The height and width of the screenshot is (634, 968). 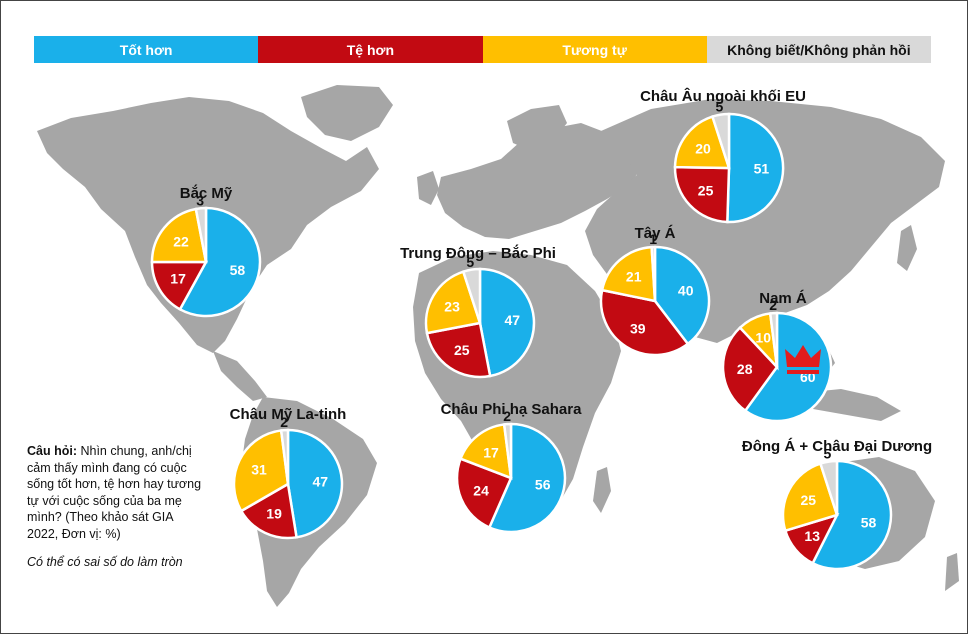 I want to click on pie-chau-my-la-tinh: 47 19 31 2, so click(x=288, y=477).